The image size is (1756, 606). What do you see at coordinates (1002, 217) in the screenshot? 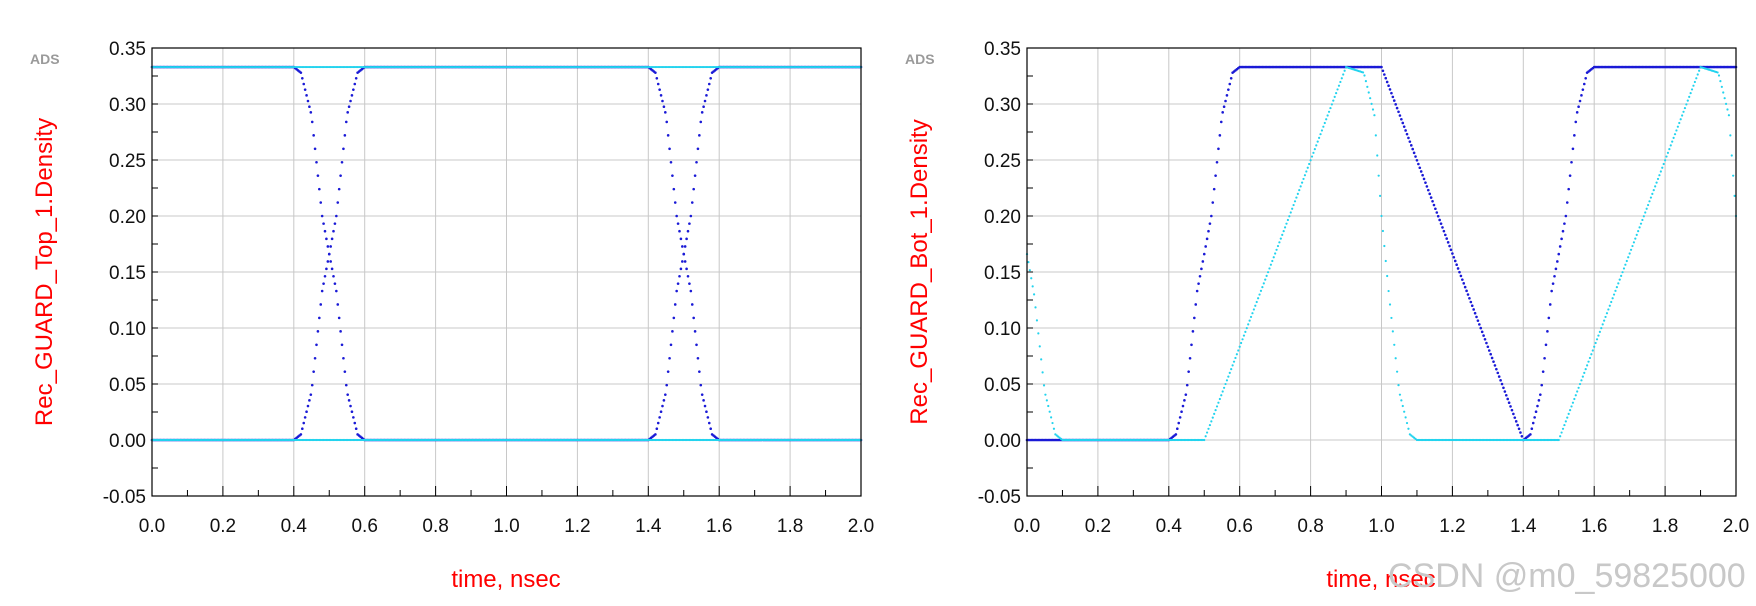
I see `y-tick-label: 0.20` at bounding box center [1002, 217].